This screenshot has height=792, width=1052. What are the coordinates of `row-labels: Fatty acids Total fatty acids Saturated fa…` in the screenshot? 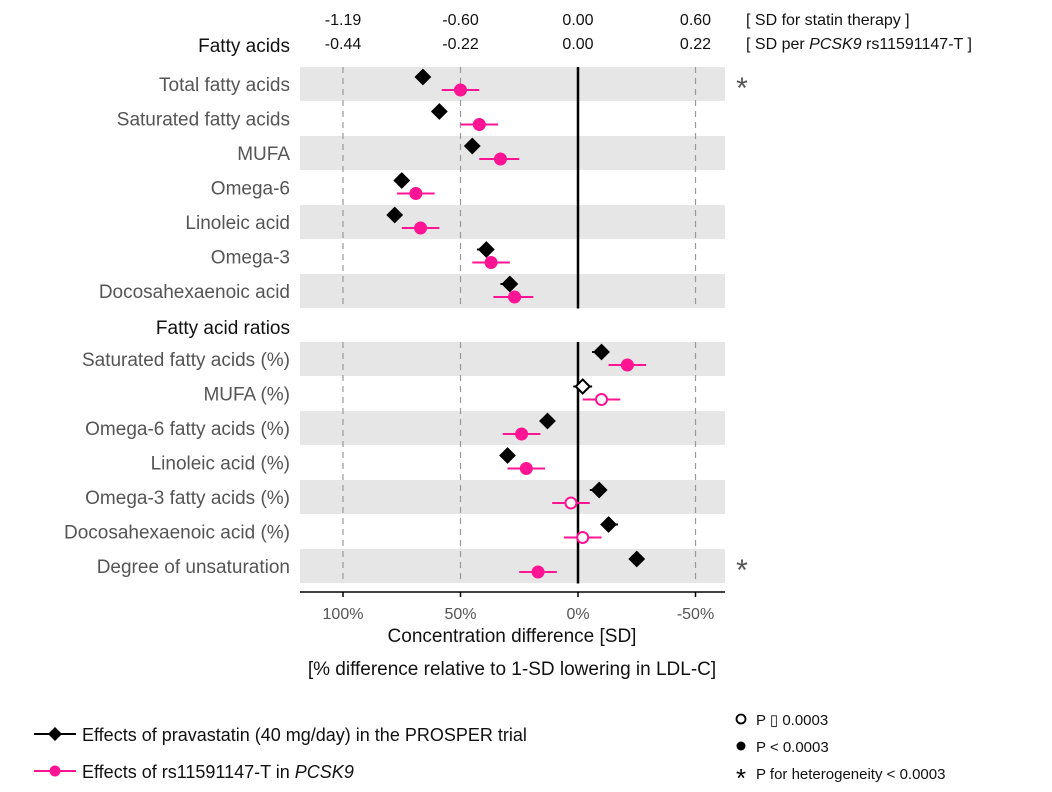 It's located at (177, 307).